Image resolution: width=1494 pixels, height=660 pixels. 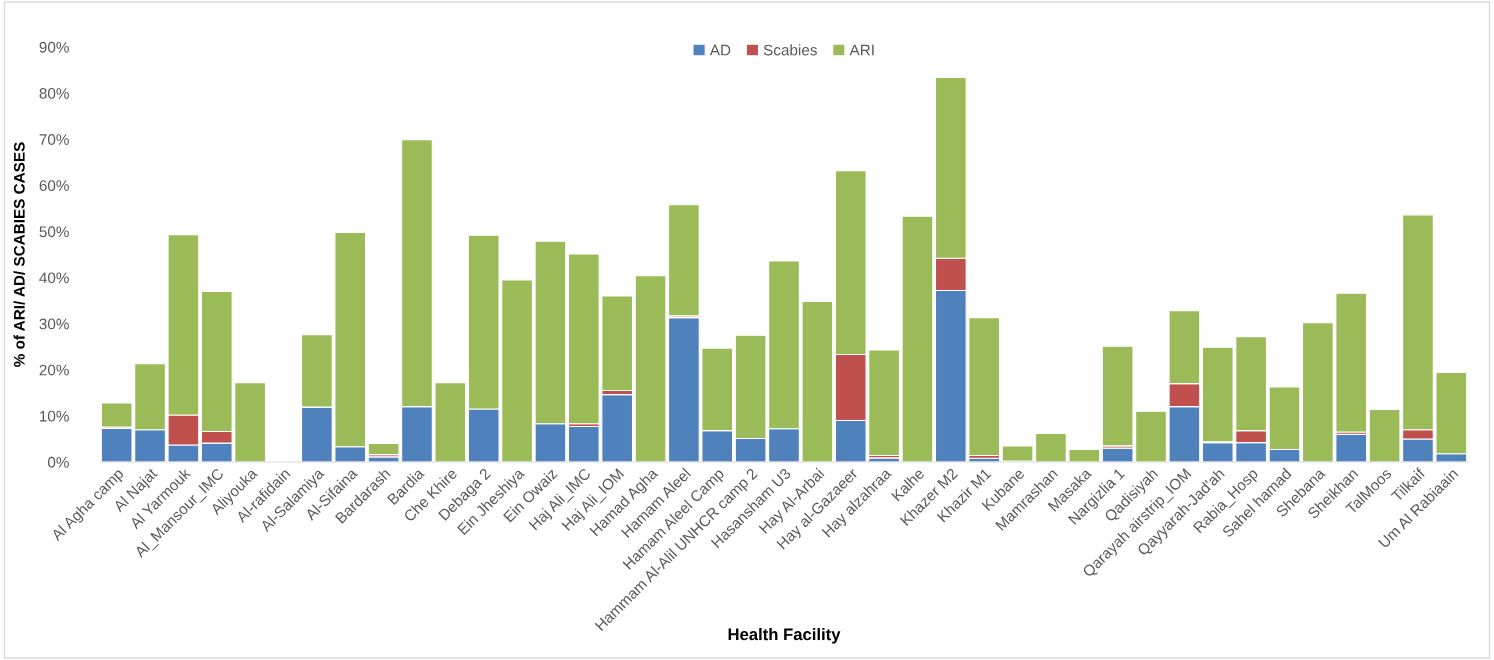 What do you see at coordinates (54, 416) in the screenshot?
I see `y-tick-label: 10%` at bounding box center [54, 416].